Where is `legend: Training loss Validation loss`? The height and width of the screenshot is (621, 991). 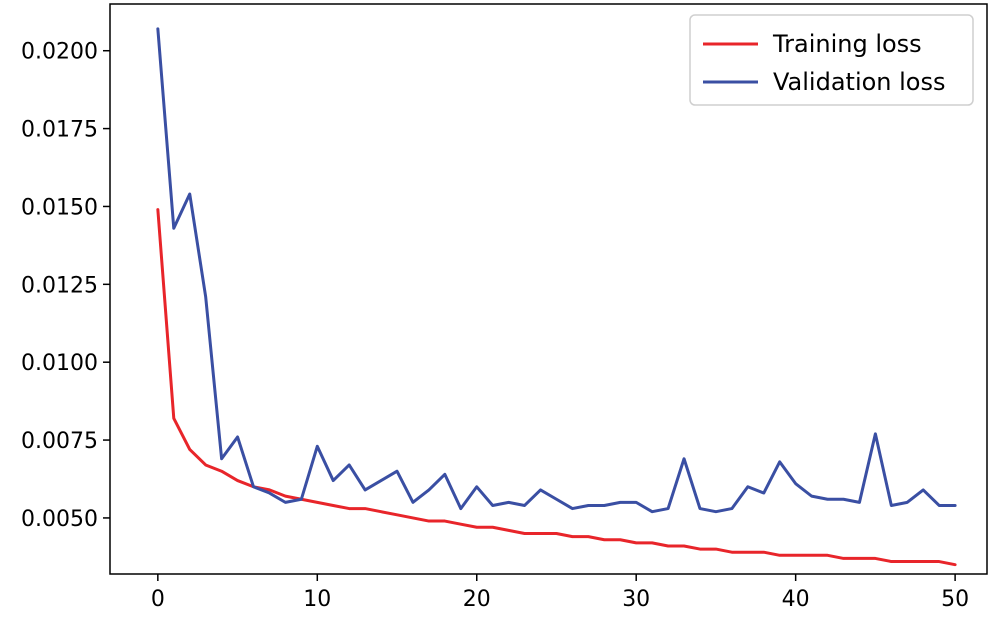 legend: Training loss Validation loss is located at coordinates (831, 60).